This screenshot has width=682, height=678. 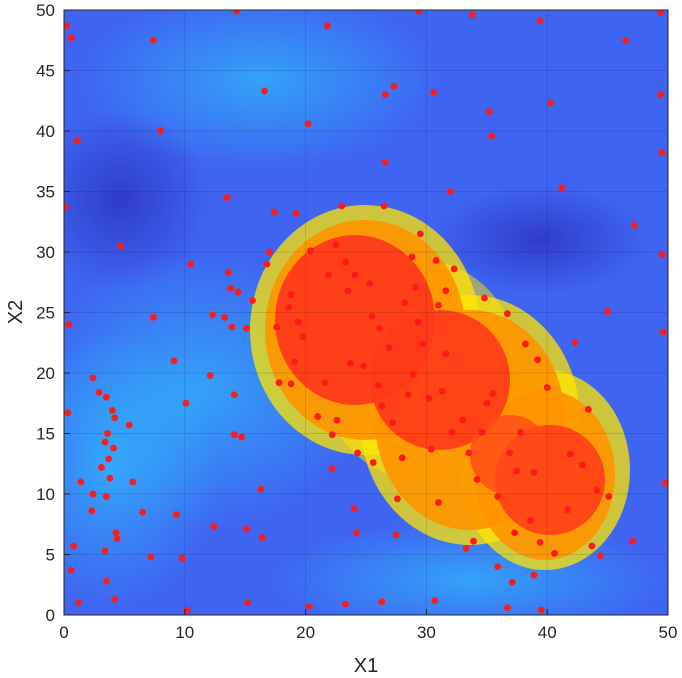 I want to click on y-tick-label: 40, so click(x=45, y=131).